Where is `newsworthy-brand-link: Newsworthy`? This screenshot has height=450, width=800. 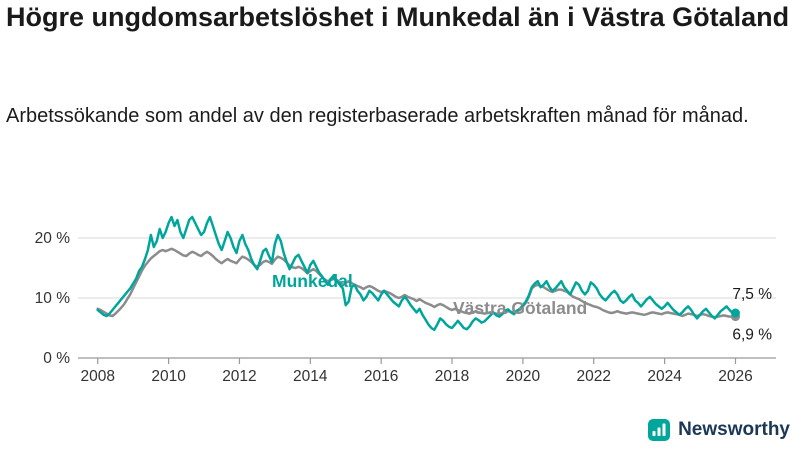
newsworthy-brand-link: Newsworthy is located at coordinates (718, 430).